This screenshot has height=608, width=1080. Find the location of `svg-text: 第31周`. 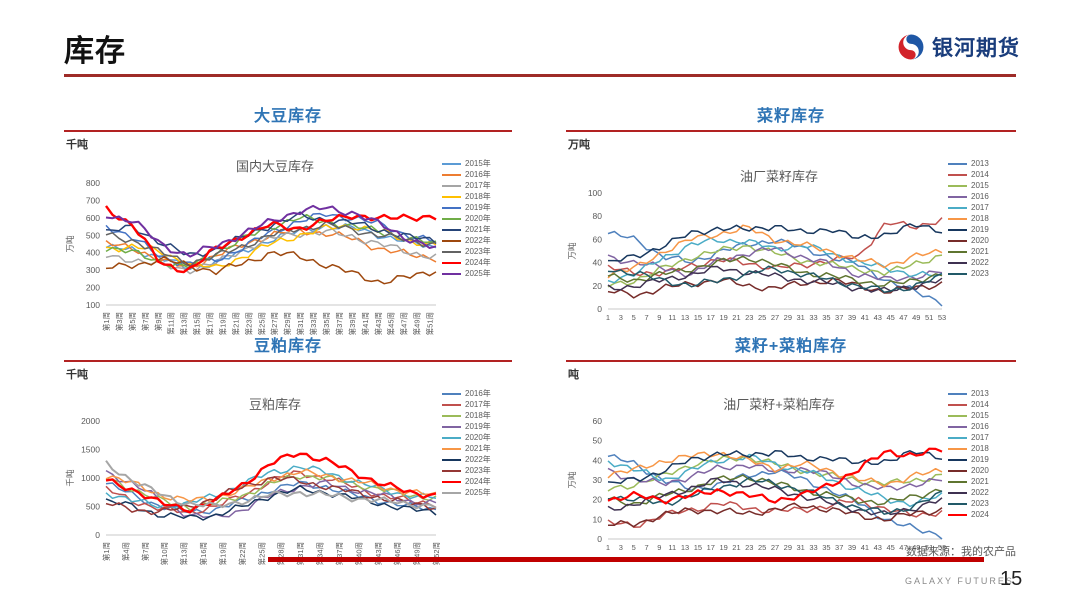

svg-text: 第31周 is located at coordinates (300, 323).